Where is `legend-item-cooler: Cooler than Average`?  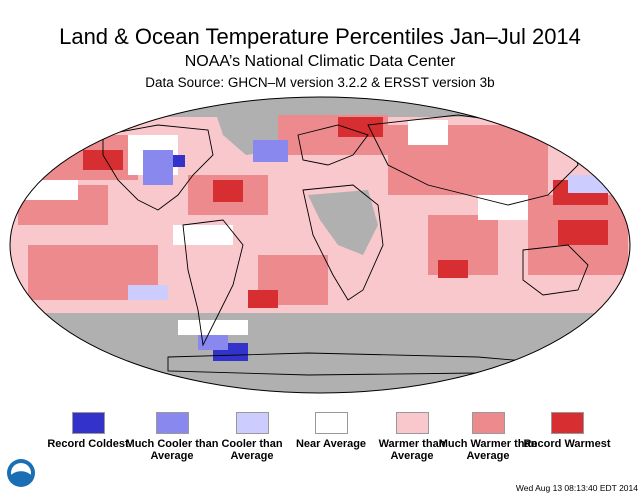
legend-item-cooler: Cooler than Average is located at coordinates (252, 437).